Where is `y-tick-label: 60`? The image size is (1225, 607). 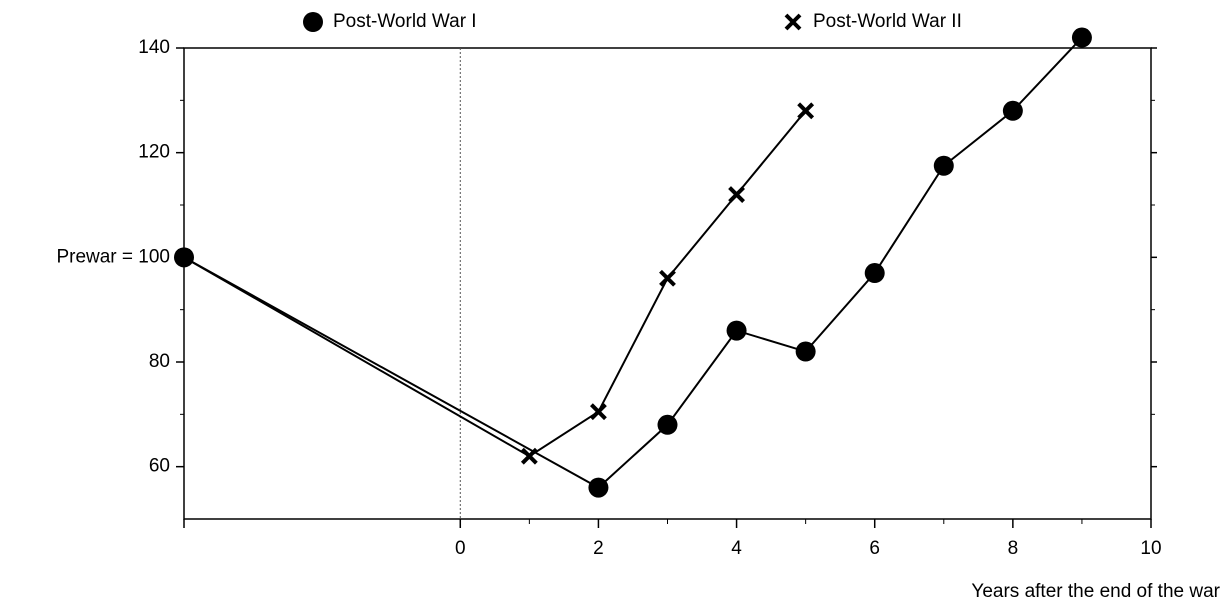
y-tick-label: 60 is located at coordinates (159, 466).